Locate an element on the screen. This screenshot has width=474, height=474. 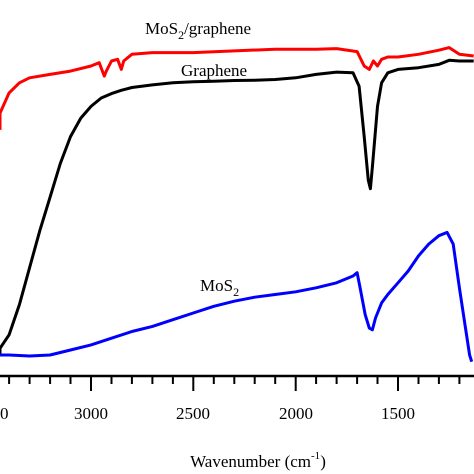
series-label-graphene: Graphene is located at coordinates (214, 70).